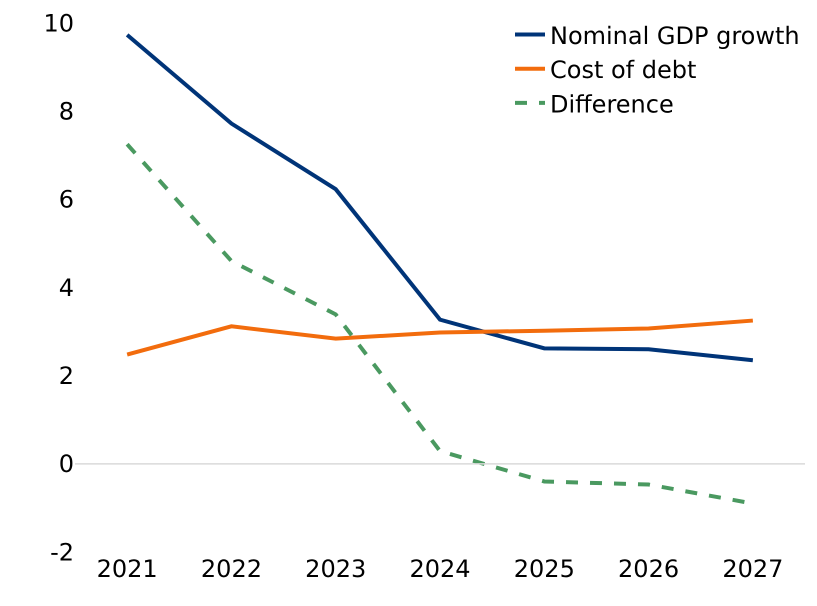 Image resolution: width=817 pixels, height=606 pixels. I want to click on y-tick-label: 4, so click(66, 288).